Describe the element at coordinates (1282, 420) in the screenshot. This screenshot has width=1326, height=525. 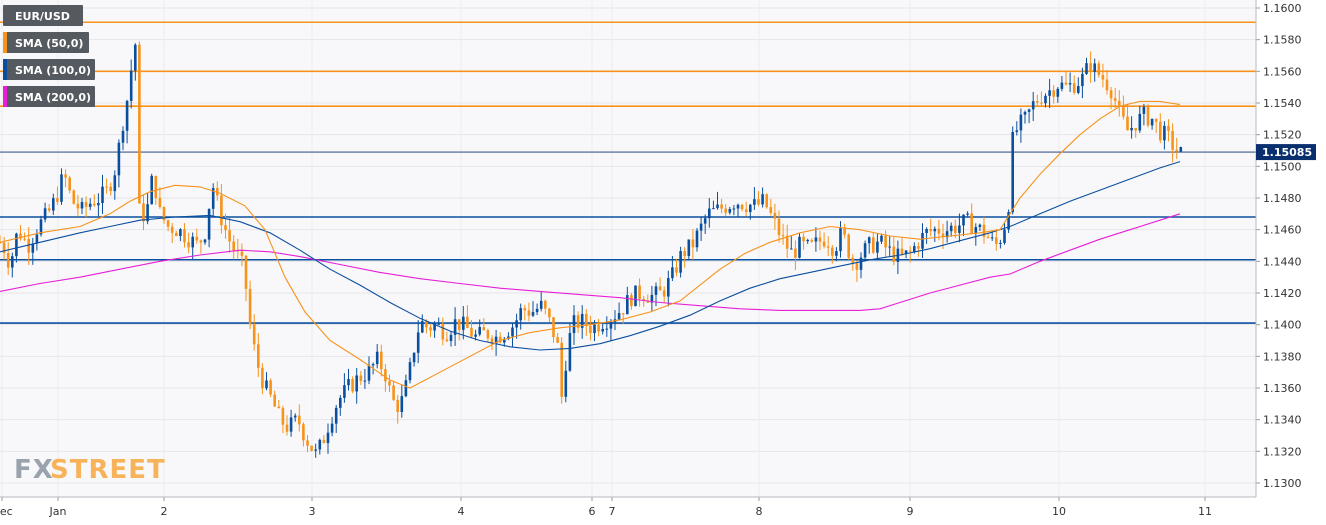
I see `y-tick-label: 1.1340` at that location.